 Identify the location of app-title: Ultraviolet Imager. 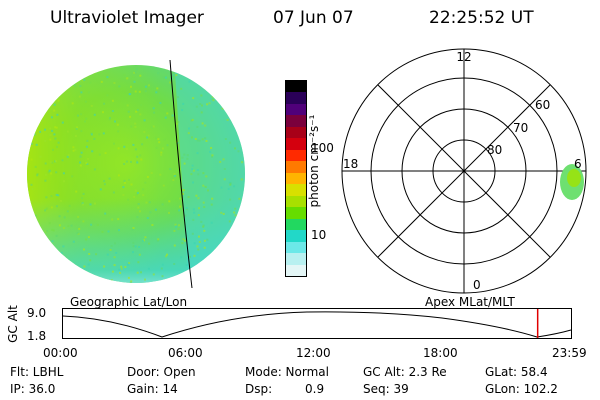
(127, 18).